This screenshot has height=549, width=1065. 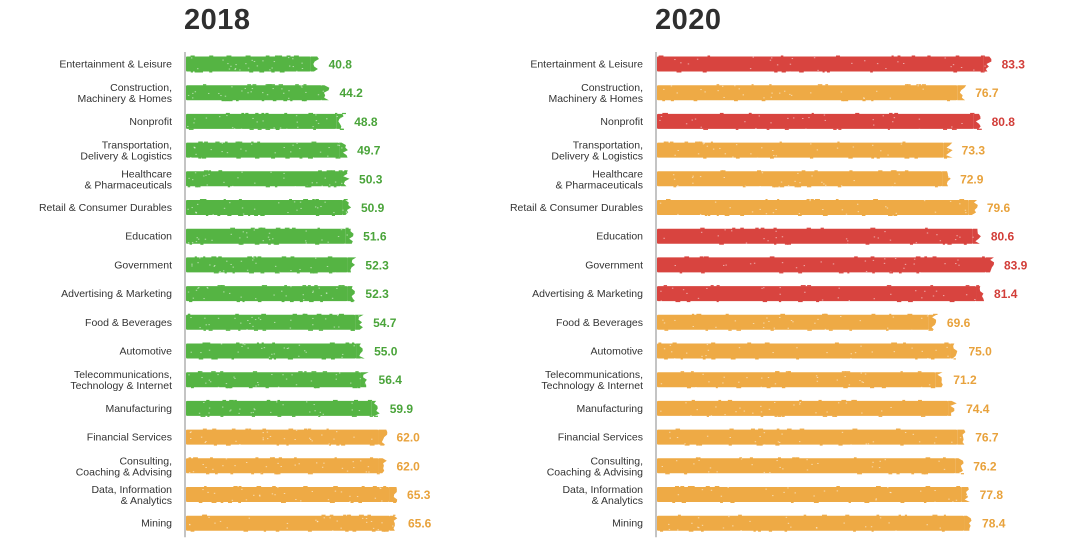 I want to click on value-label: 76.2, so click(x=985, y=466).